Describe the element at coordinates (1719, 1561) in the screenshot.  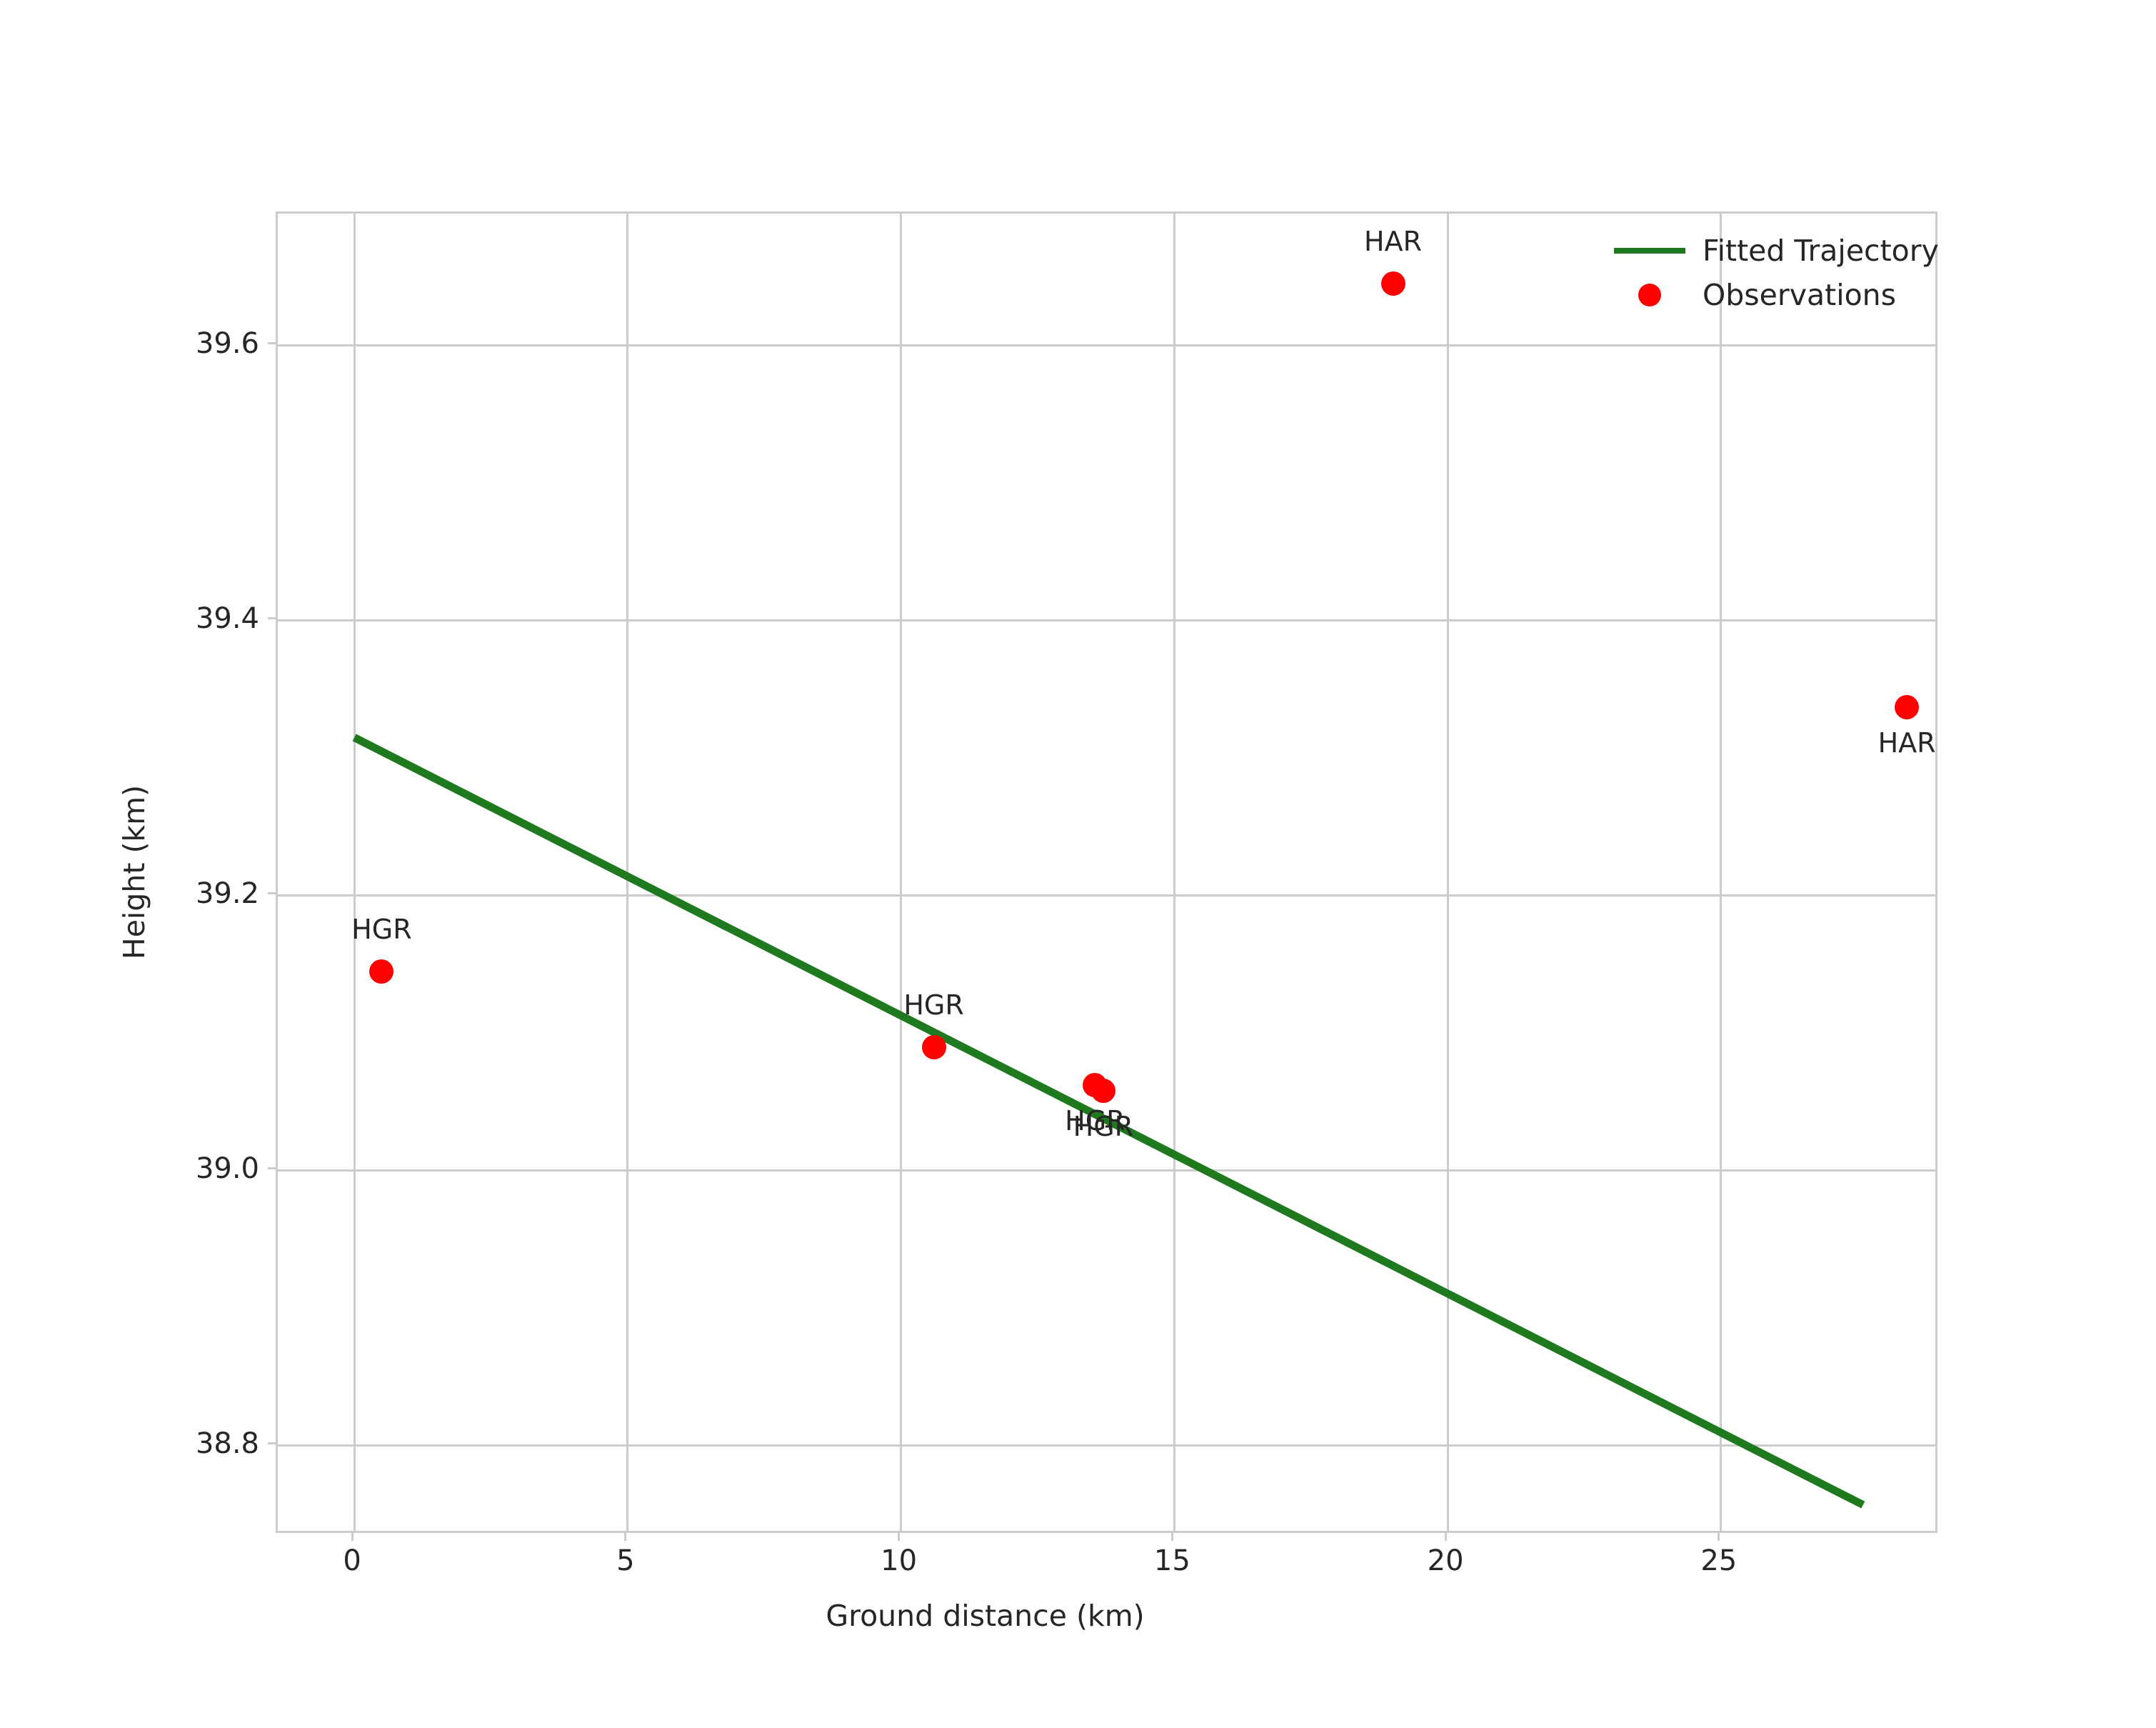
I see `x-tick-label: 25` at that location.